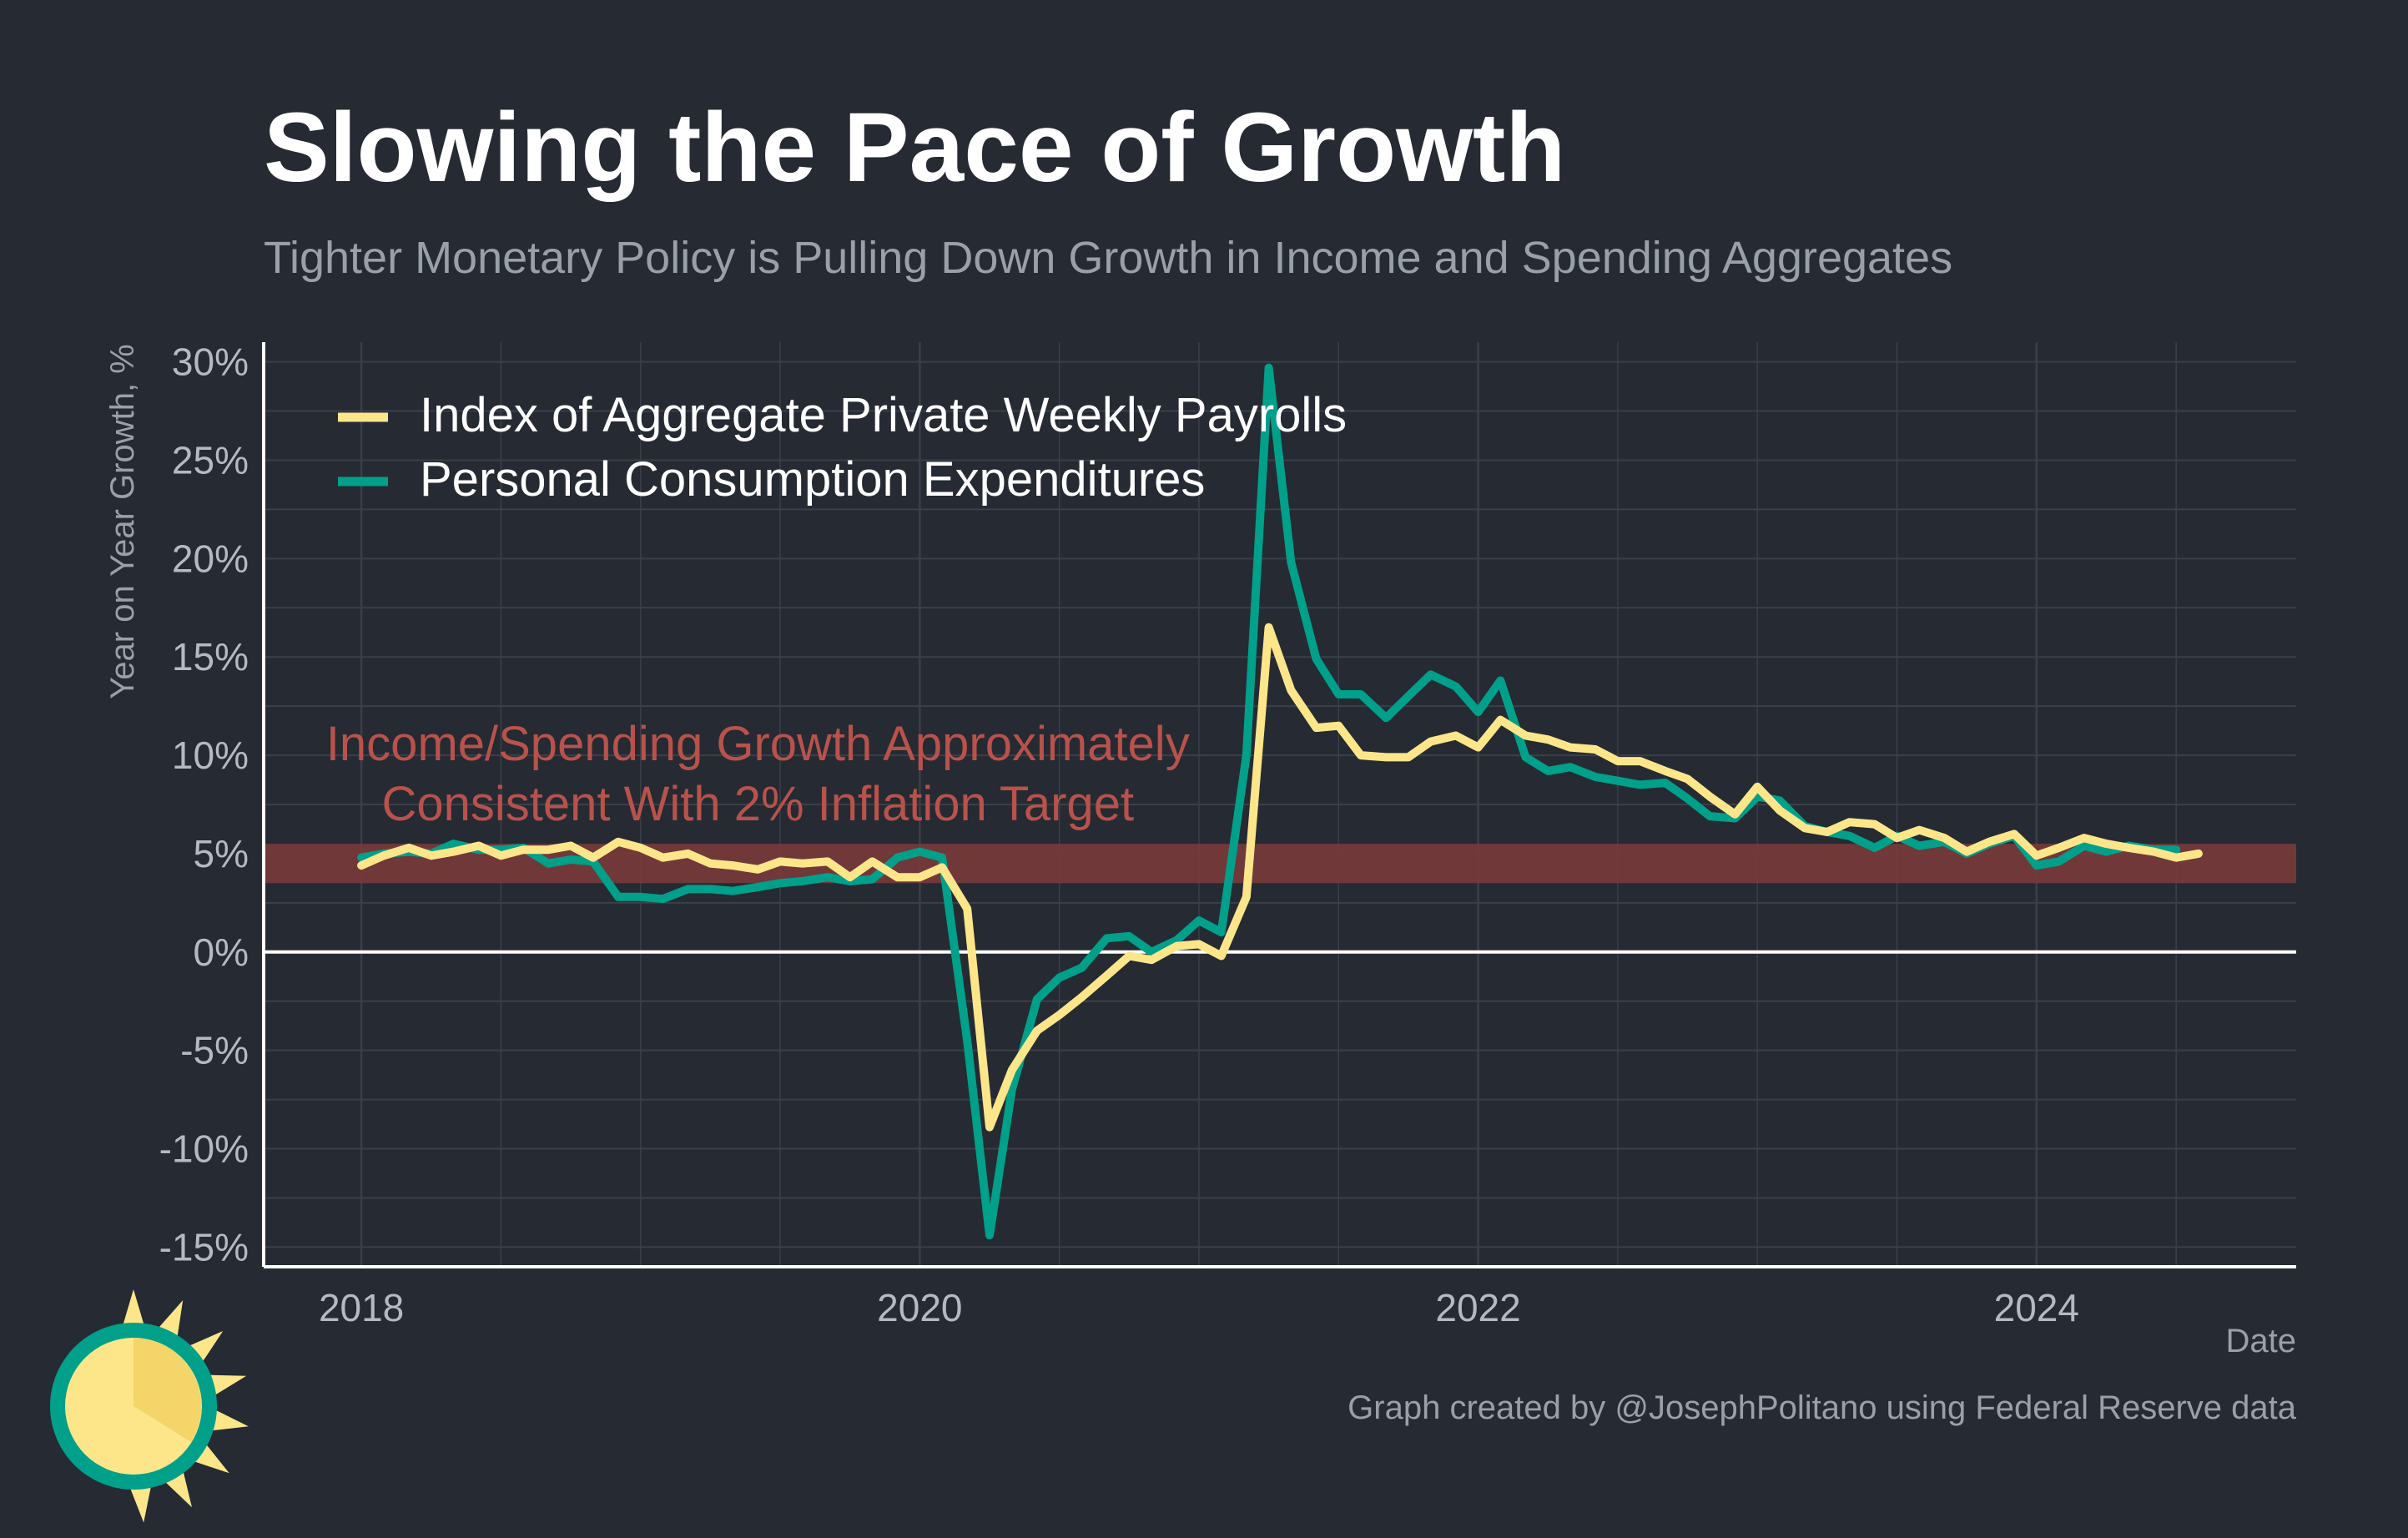  What do you see at coordinates (204, 1246) in the screenshot?
I see `y-tick-label: -15%` at bounding box center [204, 1246].